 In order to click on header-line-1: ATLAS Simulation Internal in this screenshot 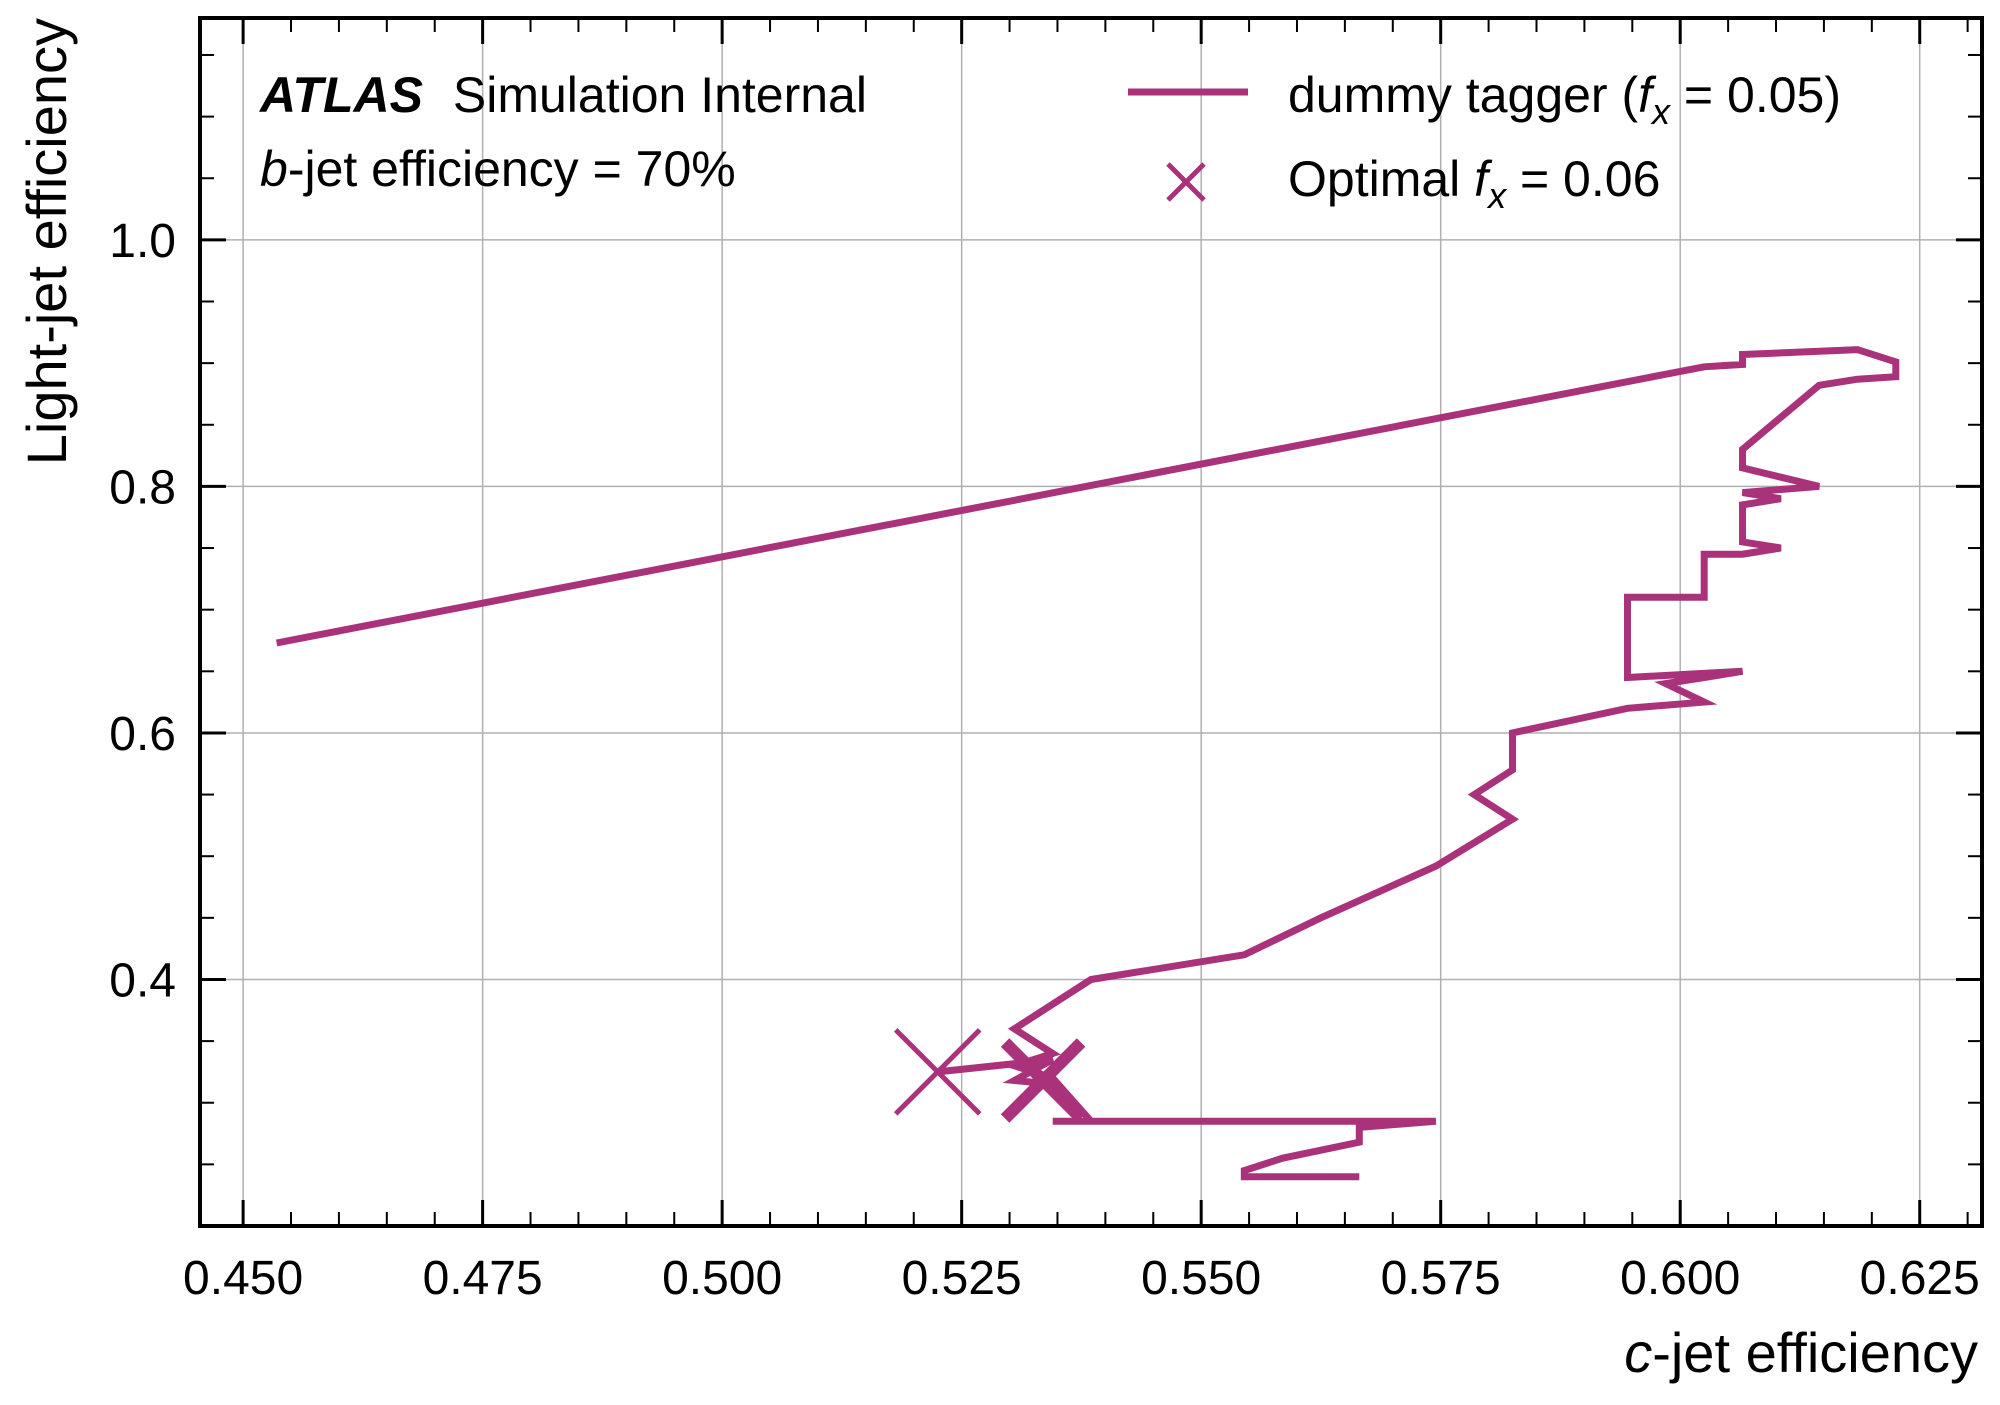, I will do `click(562, 95)`.